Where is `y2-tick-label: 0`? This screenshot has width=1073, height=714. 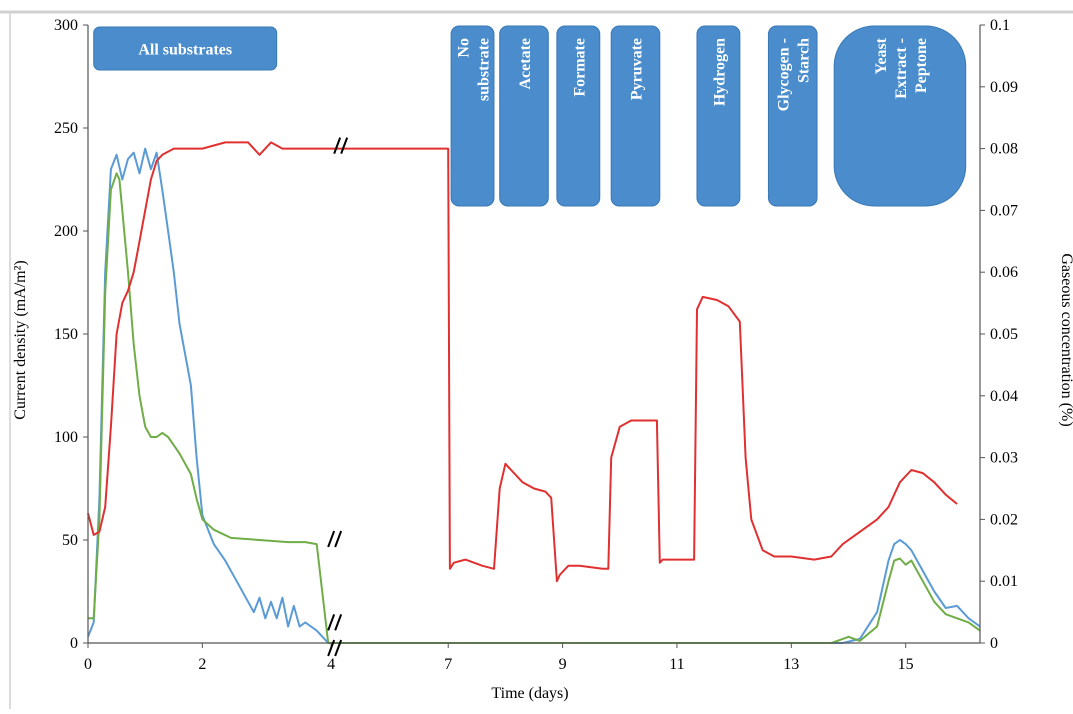
y2-tick-label: 0 is located at coordinates (994, 643).